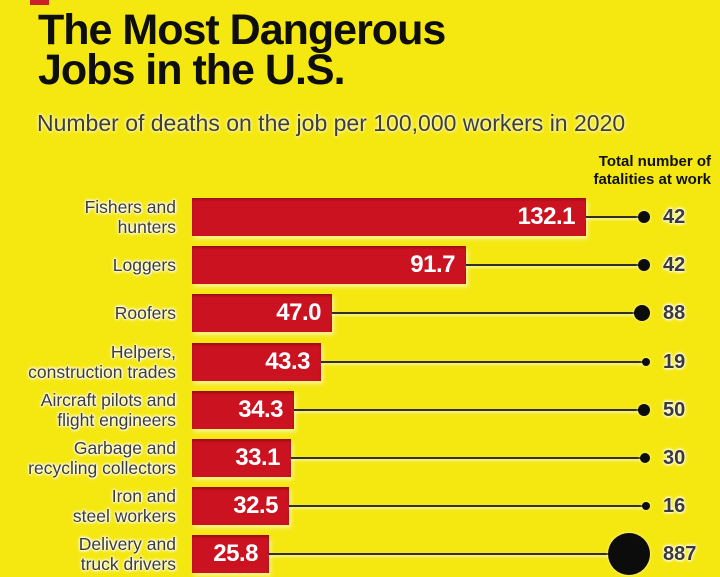  What do you see at coordinates (256, 362) in the screenshot?
I see `deaths-rate-bar: 43.3` at bounding box center [256, 362].